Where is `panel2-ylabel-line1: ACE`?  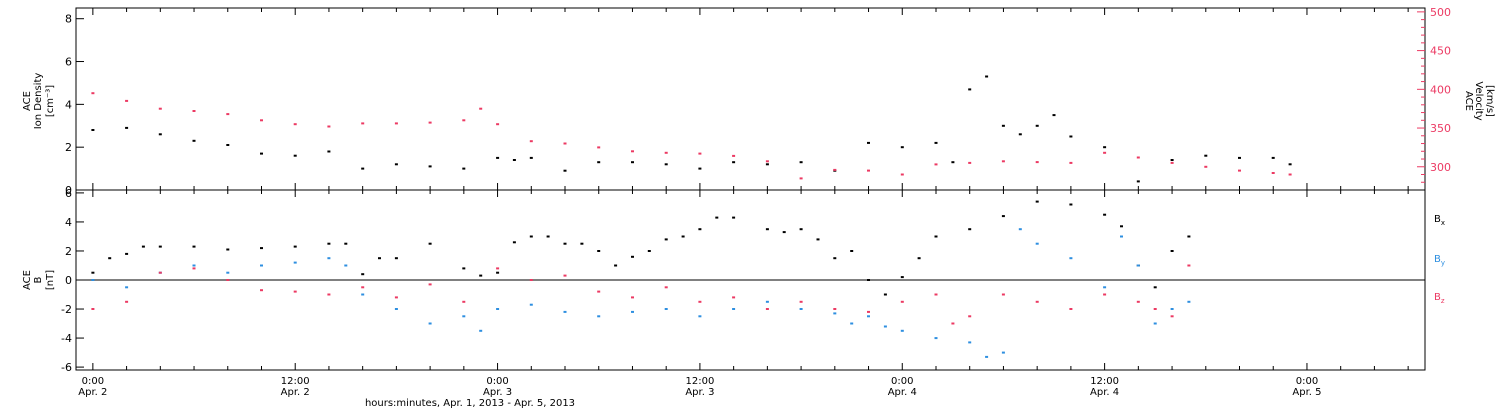 panel2-ylabel-line1: ACE is located at coordinates (27, 280).